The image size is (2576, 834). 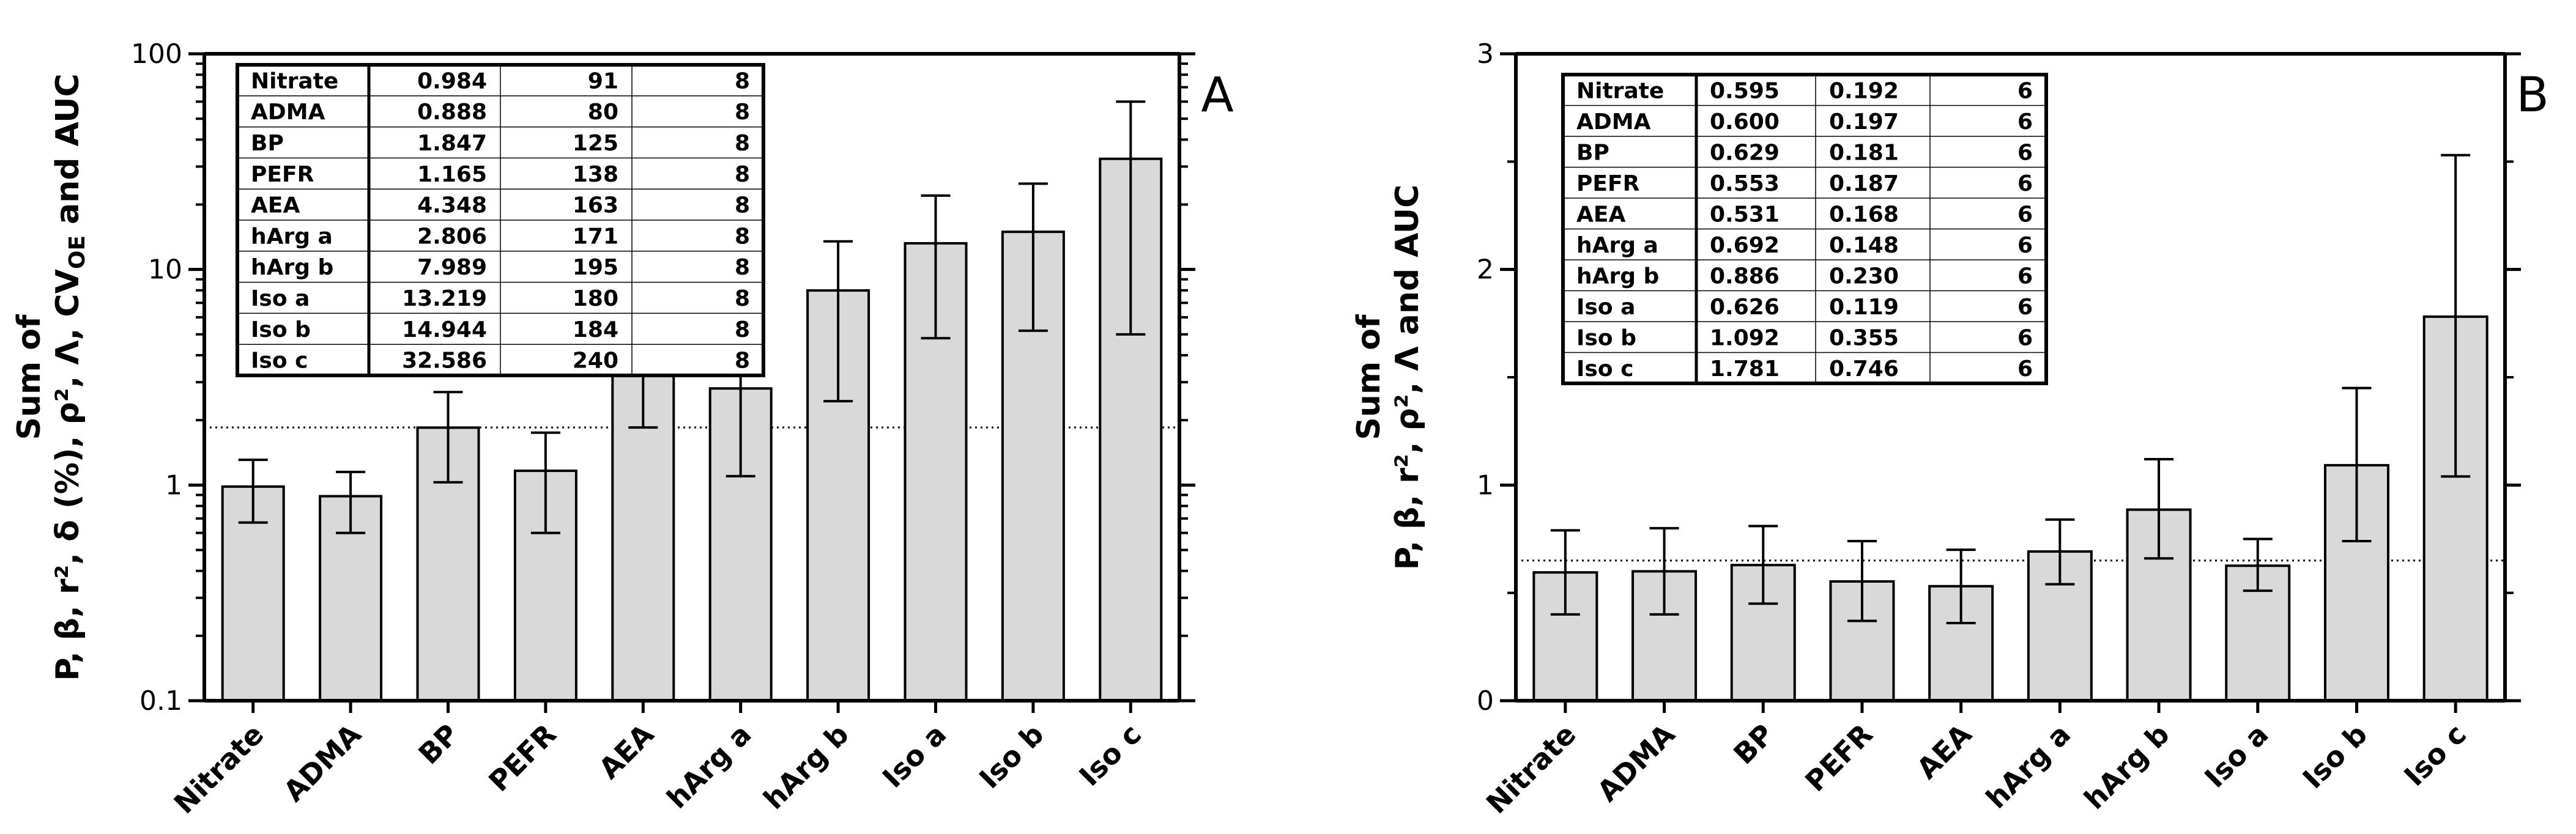 I want to click on table-cell: 0.600, so click(x=1745, y=122).